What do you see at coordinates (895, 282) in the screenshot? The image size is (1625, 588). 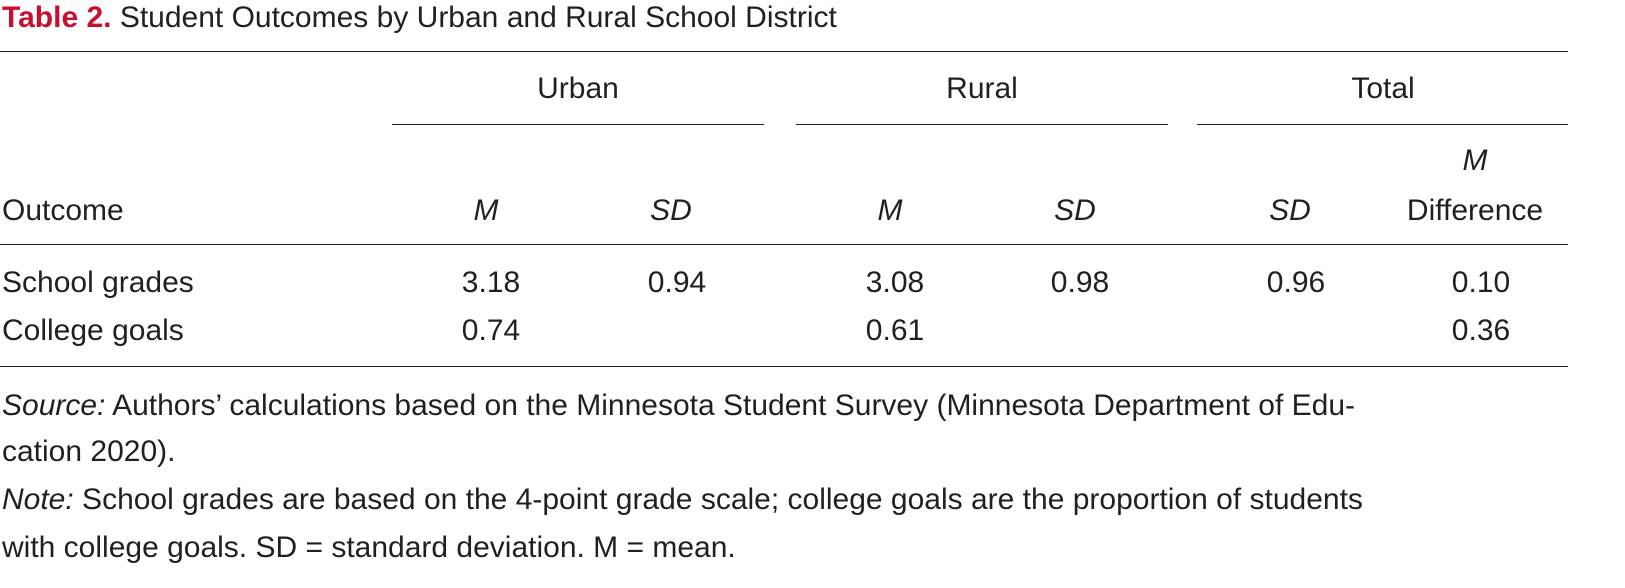 I see `row-school-grades-rural-m: 3.08` at bounding box center [895, 282].